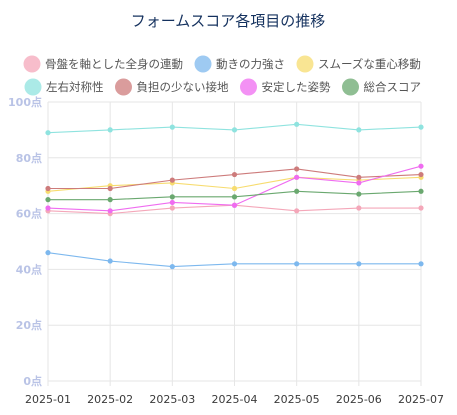 This screenshot has height=415, width=457. Describe the element at coordinates (172, 399) in the screenshot. I see `x-tick-label: 2025-03` at that location.